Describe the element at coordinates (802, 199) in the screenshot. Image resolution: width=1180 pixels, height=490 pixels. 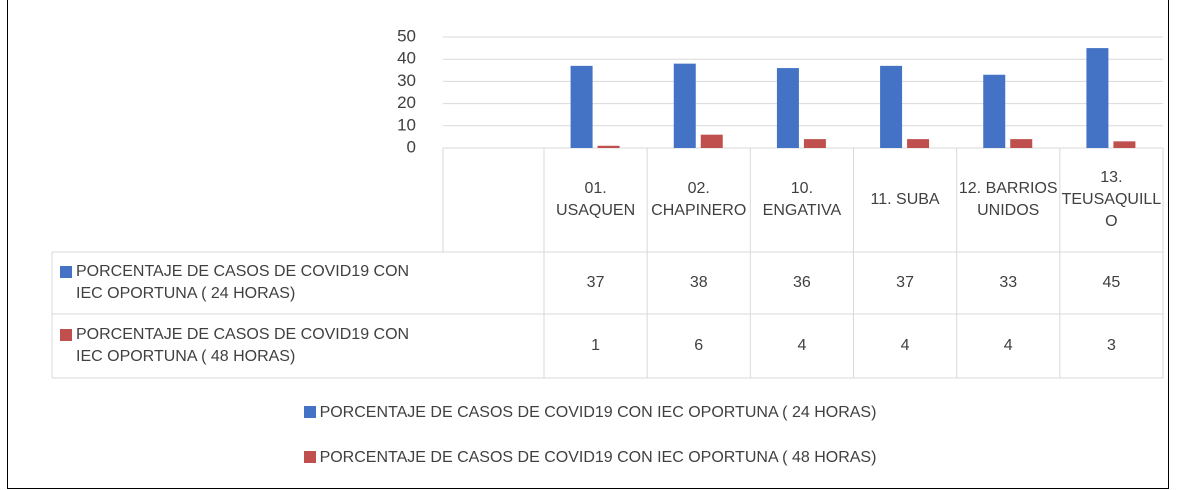
I see `x-tick-label: 10. ENGATIVA` at that location.